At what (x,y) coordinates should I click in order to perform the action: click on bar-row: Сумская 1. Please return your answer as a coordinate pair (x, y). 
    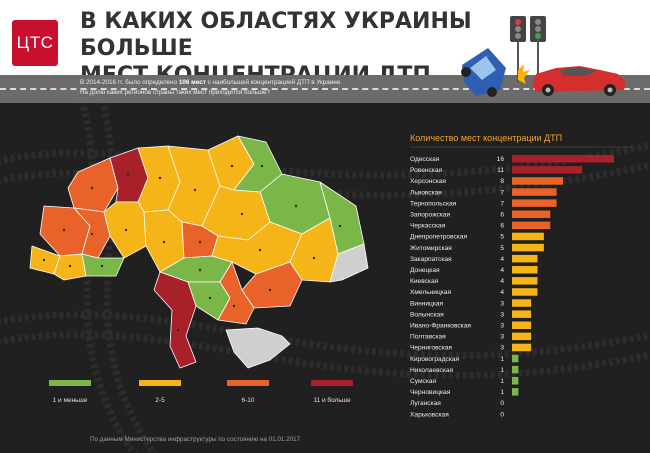
    Looking at the image, I should click on (464, 381).